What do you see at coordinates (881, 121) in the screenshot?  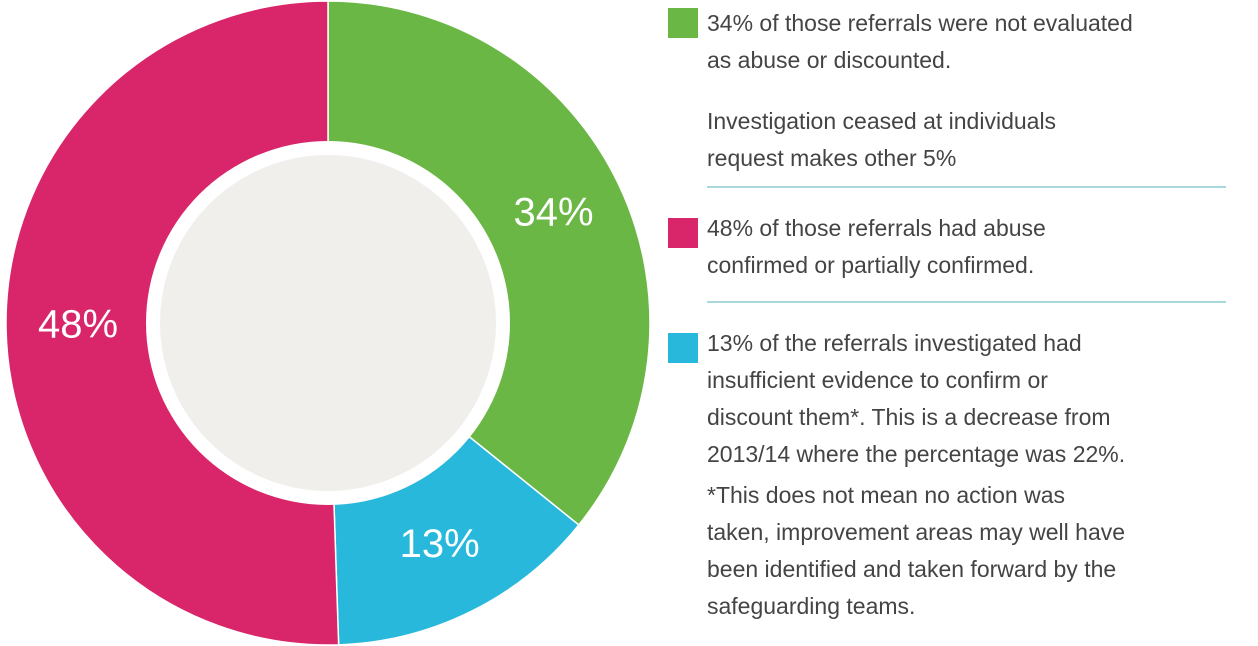 I see `legend-text: Investigation ceased at individuals` at bounding box center [881, 121].